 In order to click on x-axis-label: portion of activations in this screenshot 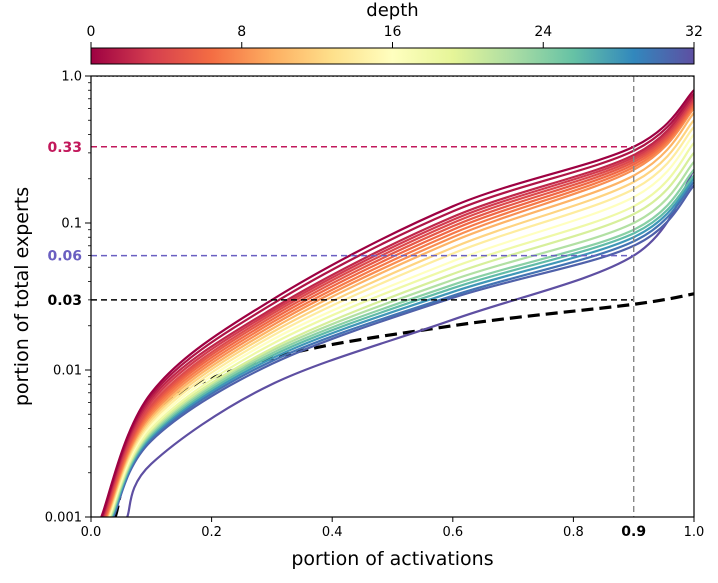, I will do `click(392, 559)`.